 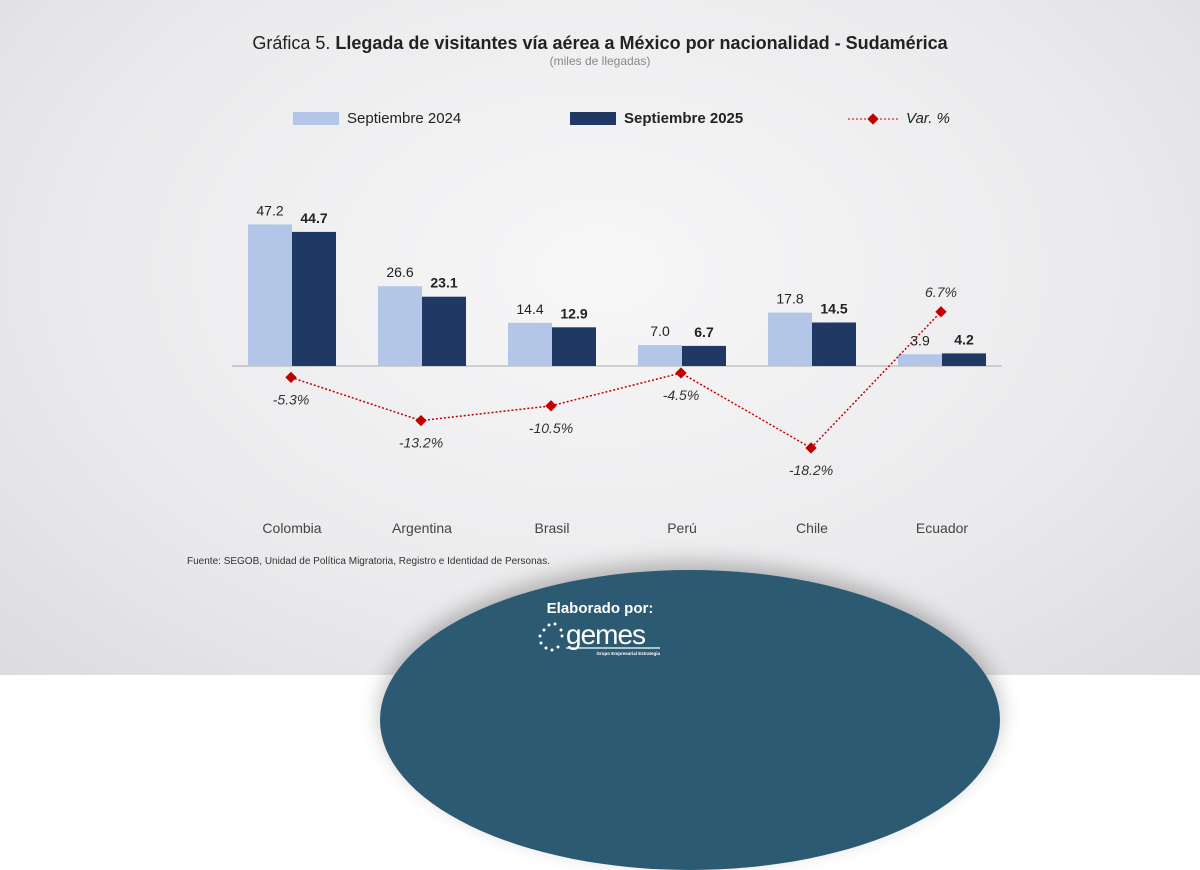 What do you see at coordinates (681, 395) in the screenshot?
I see `var-label: -4.5%` at bounding box center [681, 395].